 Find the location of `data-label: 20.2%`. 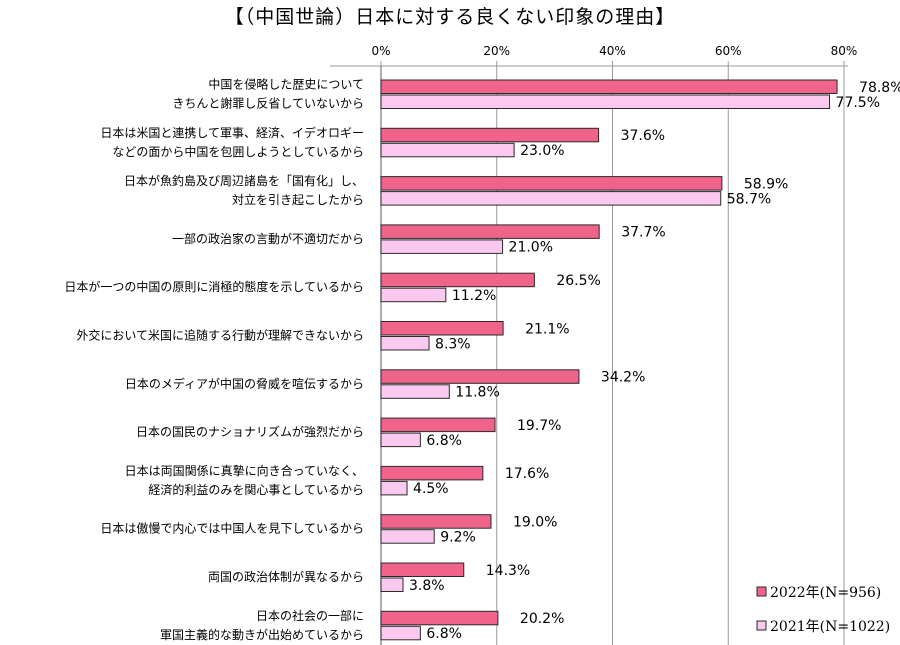

data-label: 20.2% is located at coordinates (542, 619).